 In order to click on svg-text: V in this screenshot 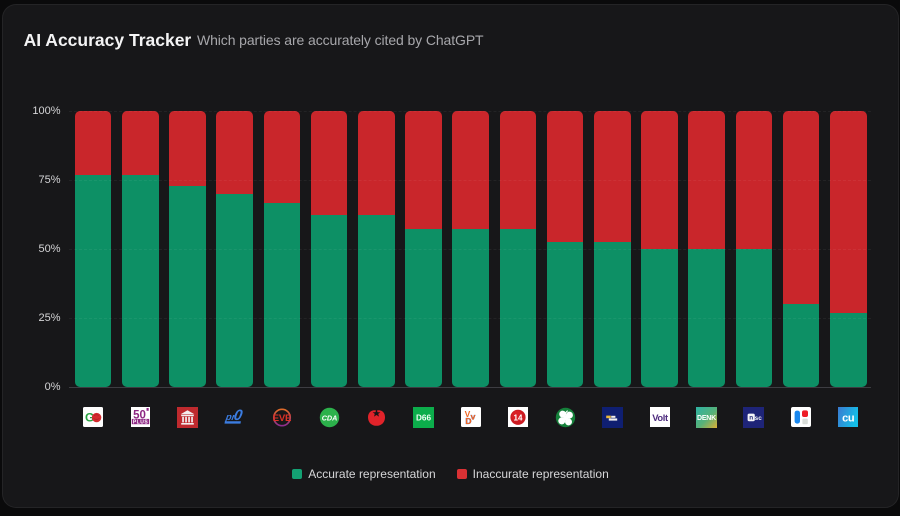, I will do `click(467, 414)`.